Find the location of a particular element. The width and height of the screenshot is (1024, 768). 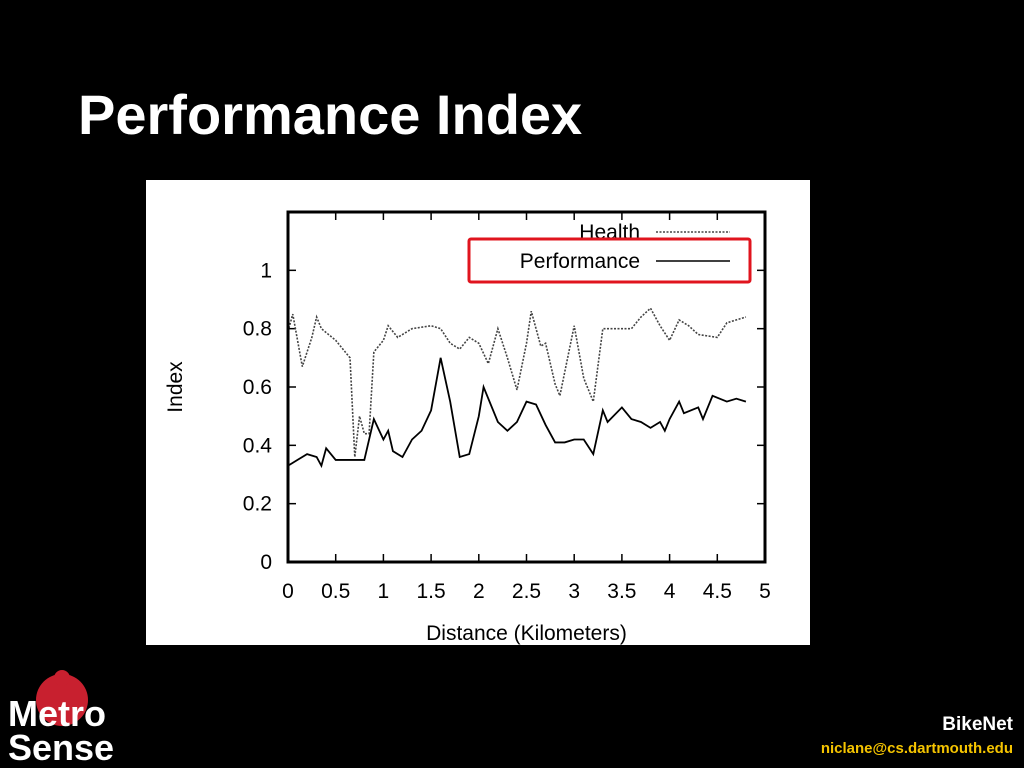

logo-shape is located at coordinates (62, 700).